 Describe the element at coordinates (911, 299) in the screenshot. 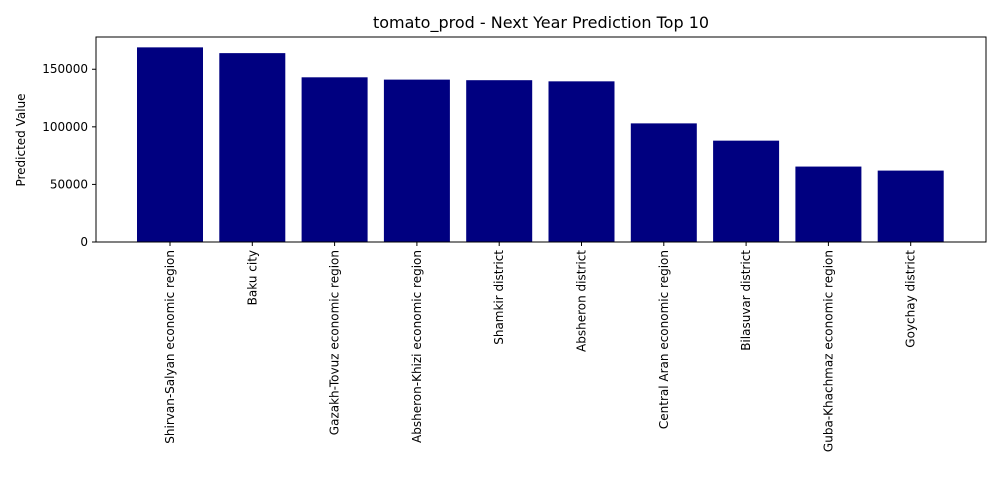

I see `x-tick-label: Goychay district` at that location.